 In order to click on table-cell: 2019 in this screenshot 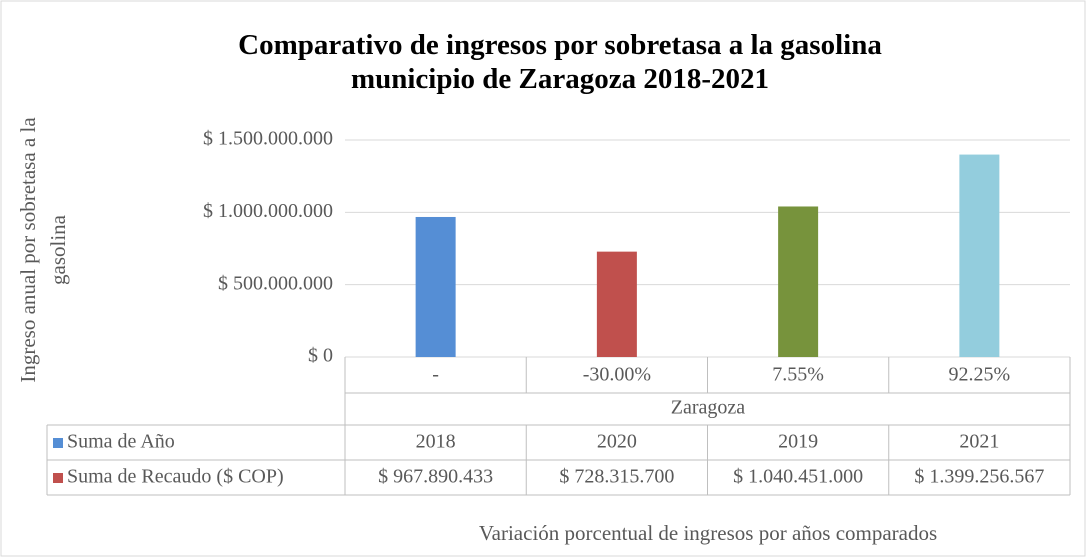, I will do `click(798, 442)`.